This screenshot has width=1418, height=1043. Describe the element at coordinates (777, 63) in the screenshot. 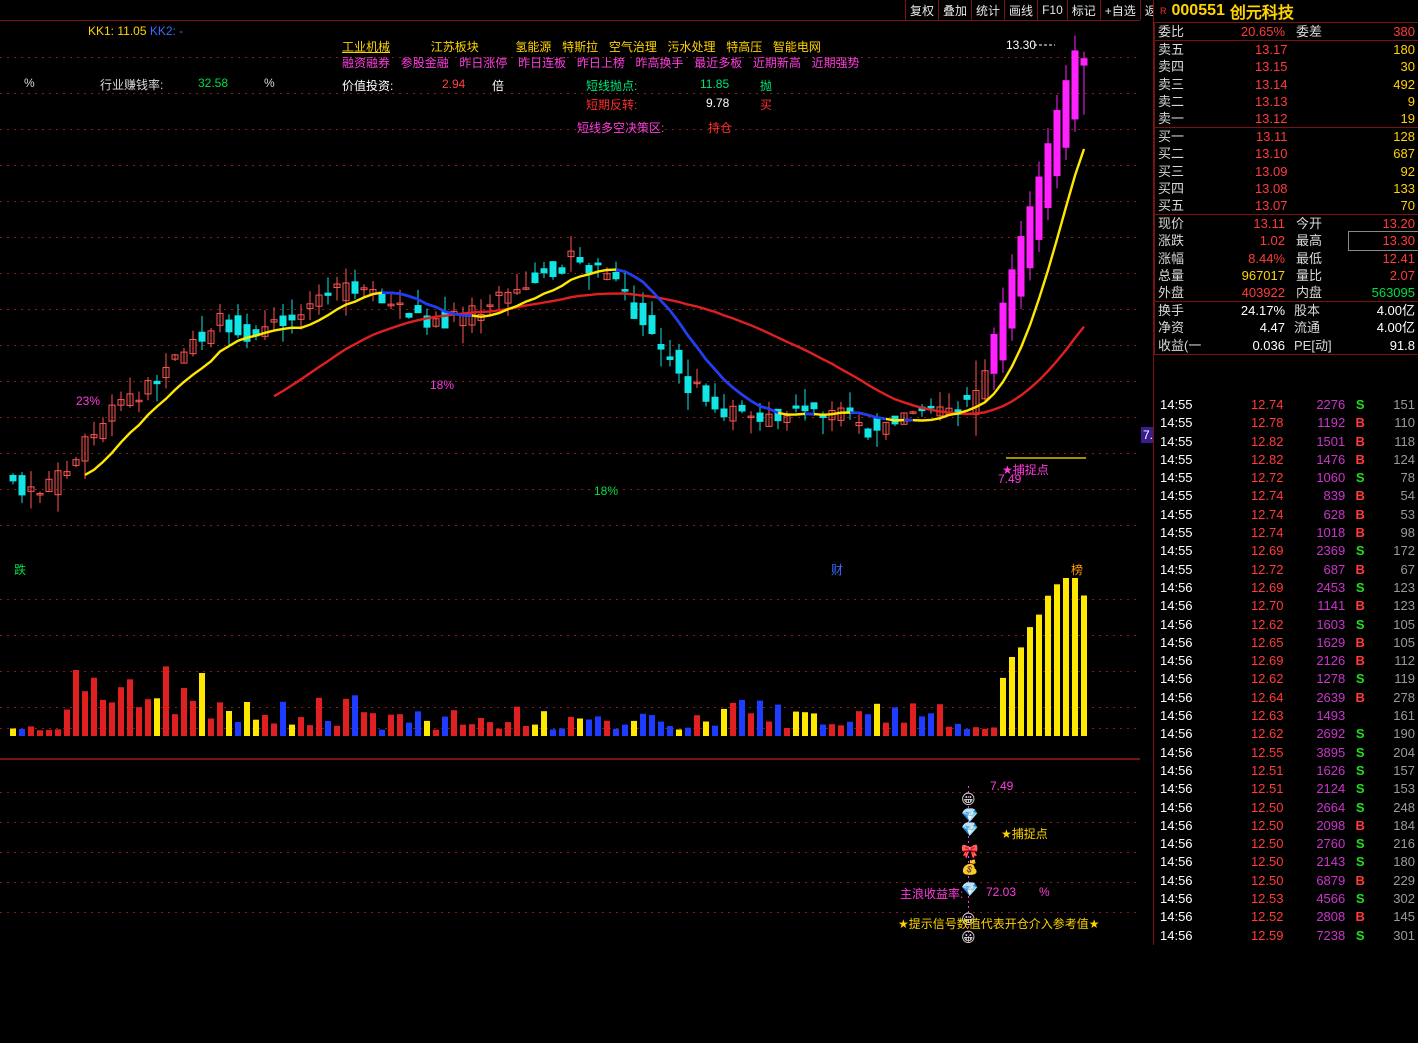

I see `tag-recent-high: 近期新高` at that location.